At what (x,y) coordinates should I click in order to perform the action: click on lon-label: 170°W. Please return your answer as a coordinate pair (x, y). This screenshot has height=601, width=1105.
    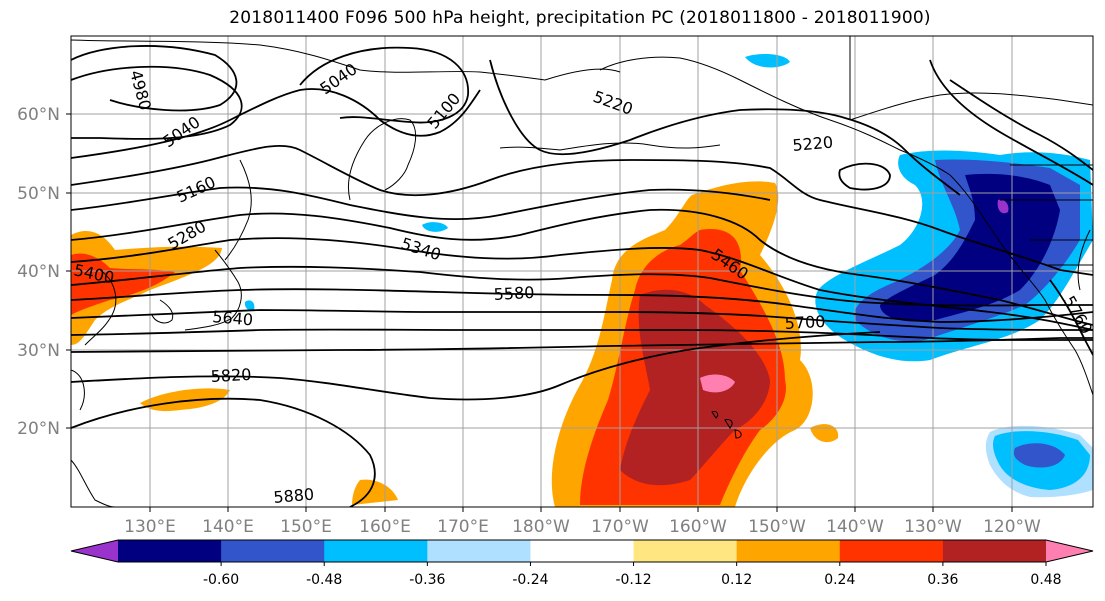
    Looking at the image, I should click on (620, 527).